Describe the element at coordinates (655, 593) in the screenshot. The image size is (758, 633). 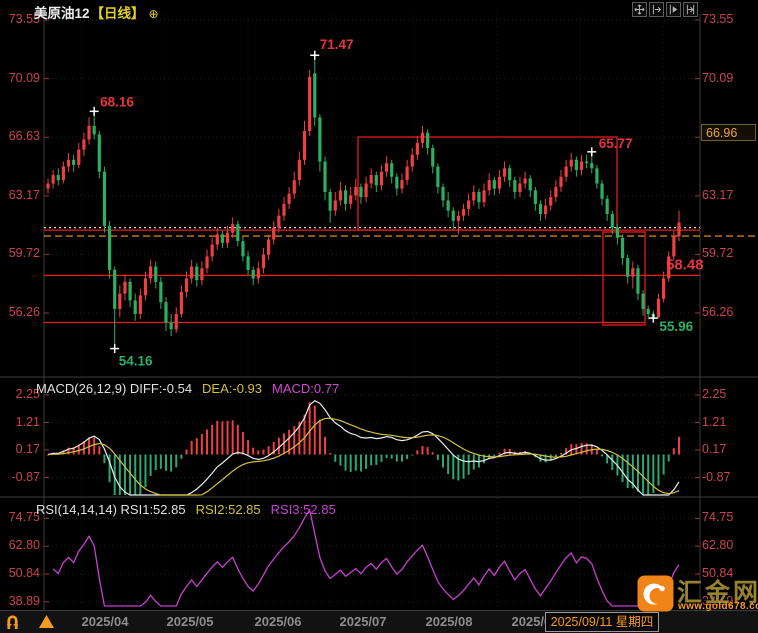
I see `site-logo-icon` at that location.